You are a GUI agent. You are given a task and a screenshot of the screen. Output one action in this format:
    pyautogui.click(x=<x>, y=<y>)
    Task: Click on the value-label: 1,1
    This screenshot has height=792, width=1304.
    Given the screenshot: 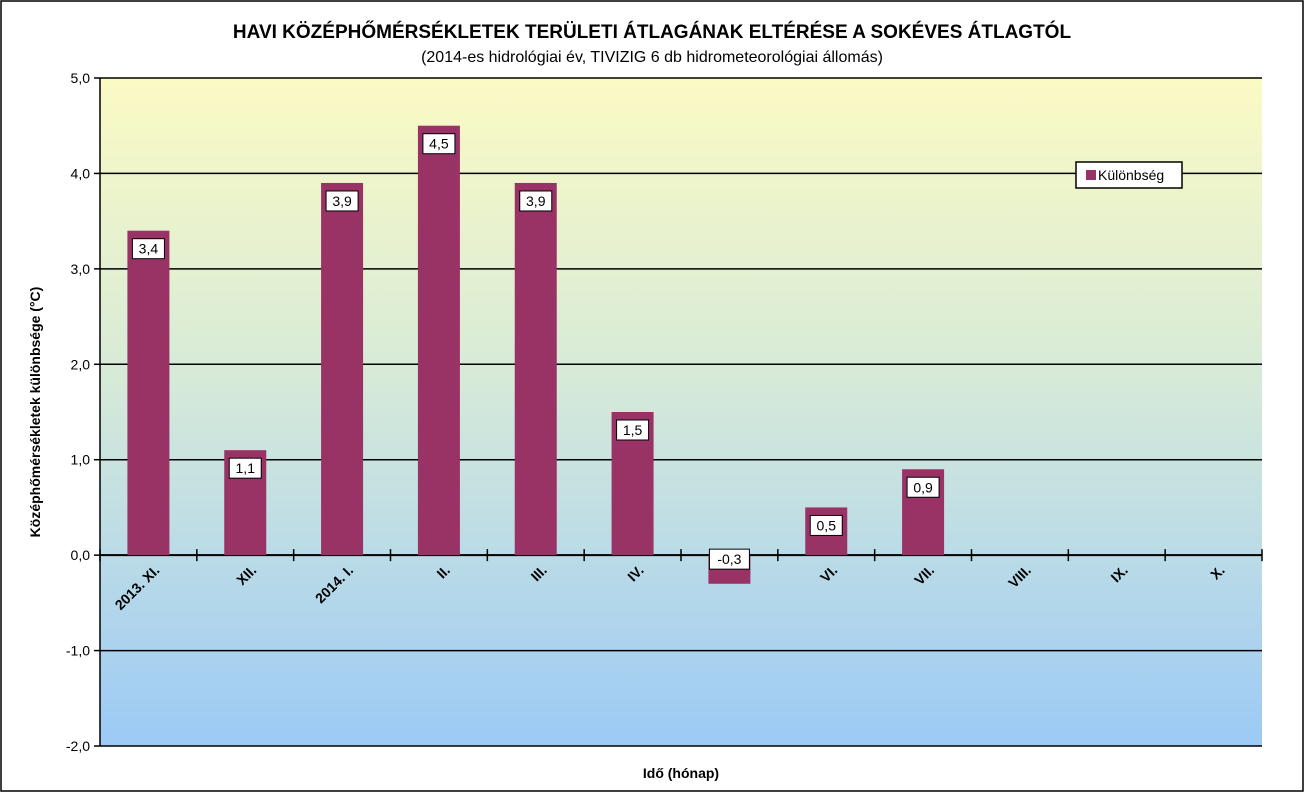 What is the action you would take?
    pyautogui.click(x=246, y=468)
    